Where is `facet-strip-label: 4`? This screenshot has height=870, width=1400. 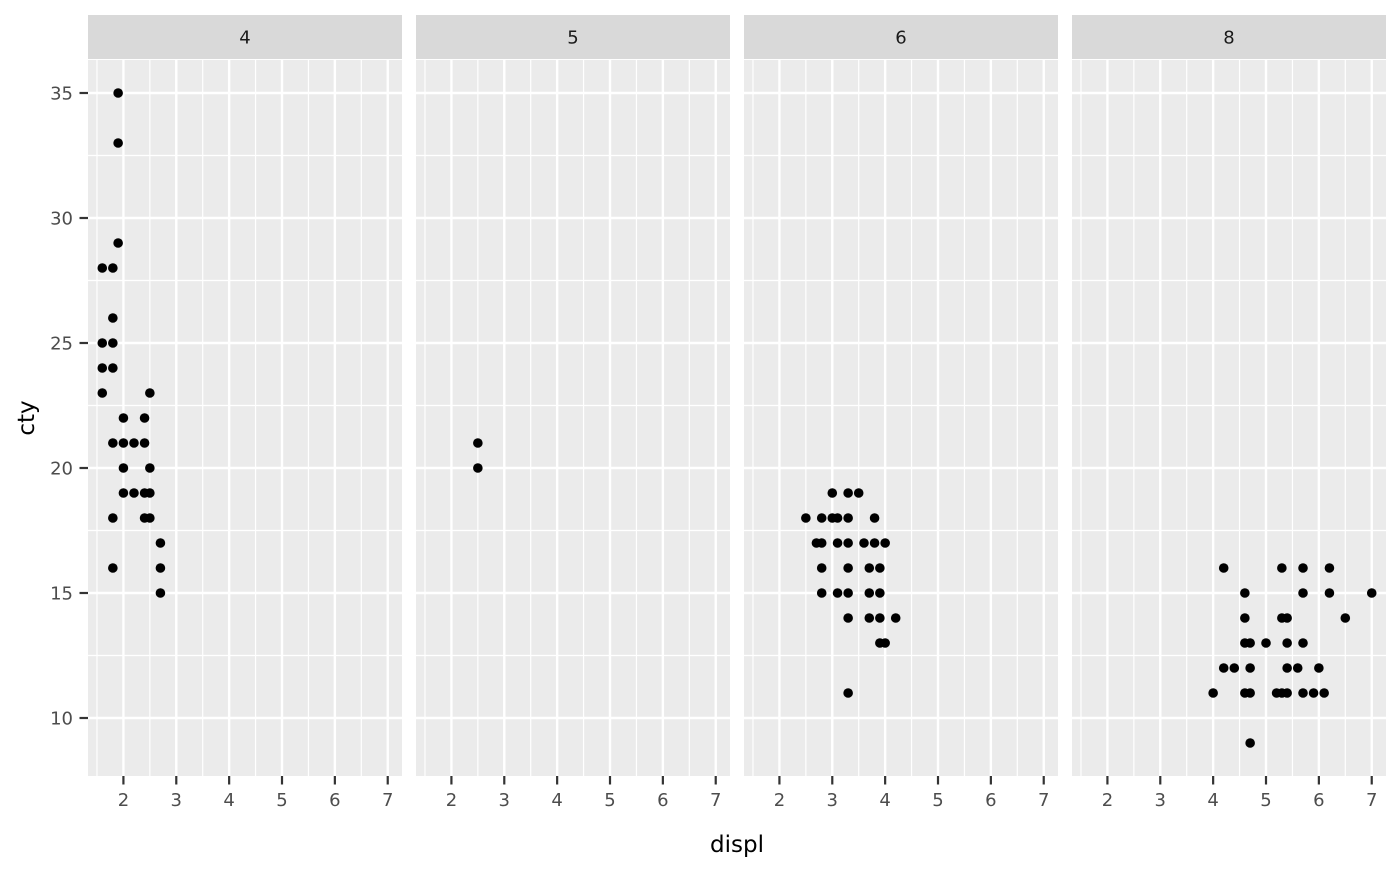
facet-strip-label: 4 is located at coordinates (244, 38).